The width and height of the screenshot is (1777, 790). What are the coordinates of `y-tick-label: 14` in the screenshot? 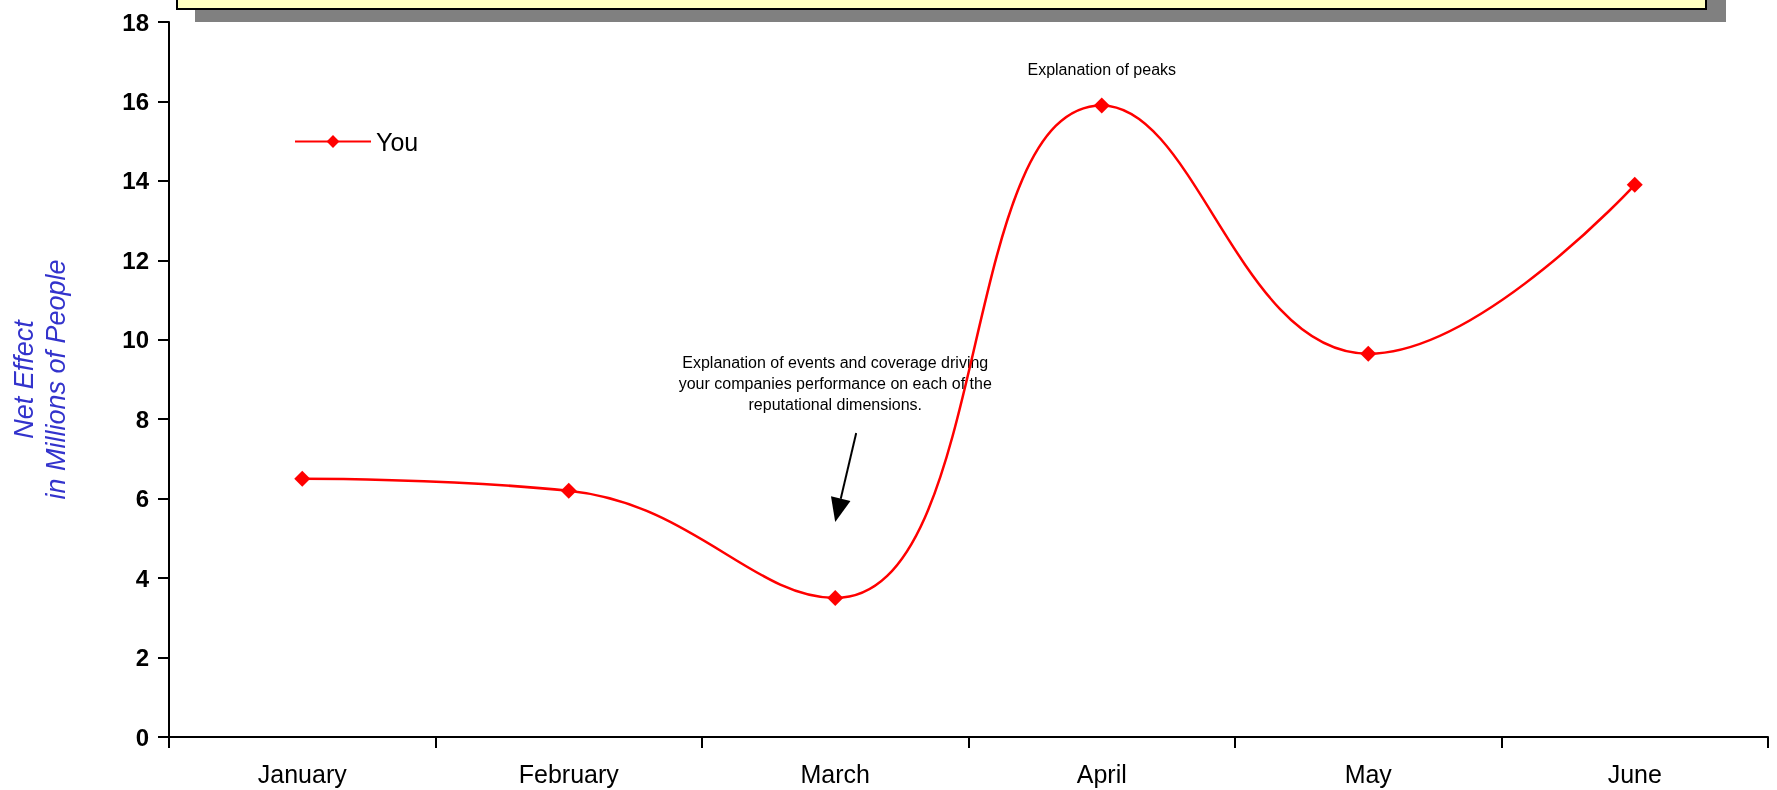 It's located at (136, 181).